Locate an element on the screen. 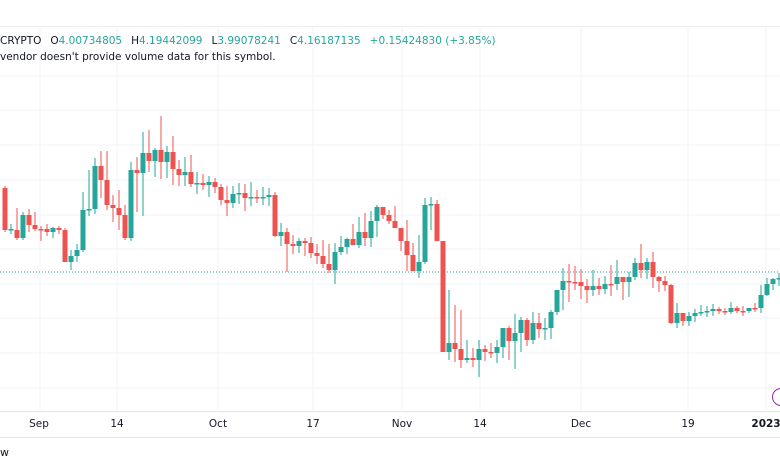 This screenshot has height=470, width=780. time-axis-tick: 19 is located at coordinates (688, 424).